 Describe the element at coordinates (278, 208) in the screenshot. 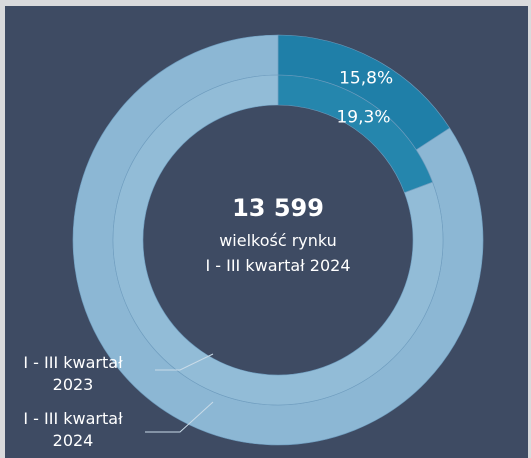

I see `center-value: 13 599` at that location.